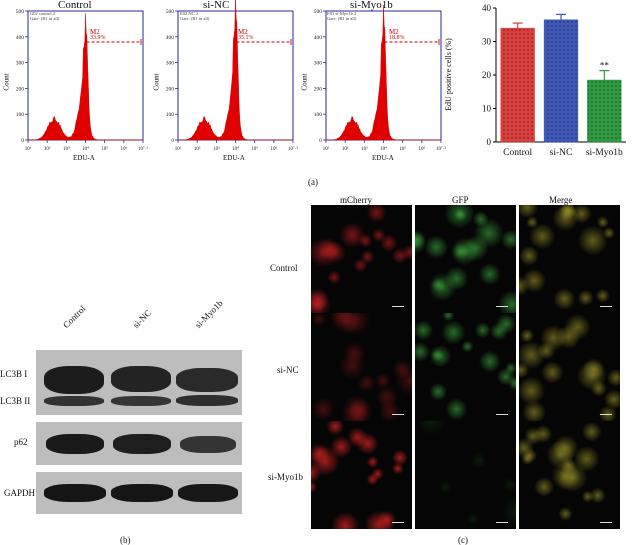 This screenshot has width=633, height=545. What do you see at coordinates (189, 13) in the screenshot?
I see `flow-gate-line: E02 NC 2` at bounding box center [189, 13].